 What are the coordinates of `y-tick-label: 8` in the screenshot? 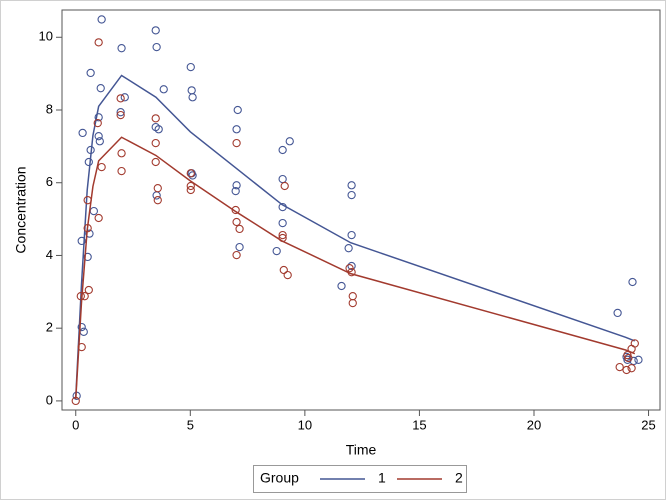 It's located at (49, 108).